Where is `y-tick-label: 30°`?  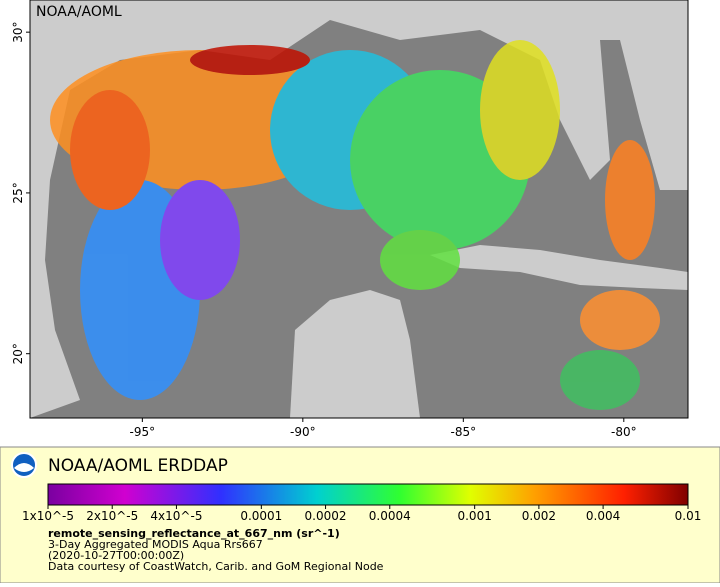 y-tick-label: 30° is located at coordinates (18, 32).